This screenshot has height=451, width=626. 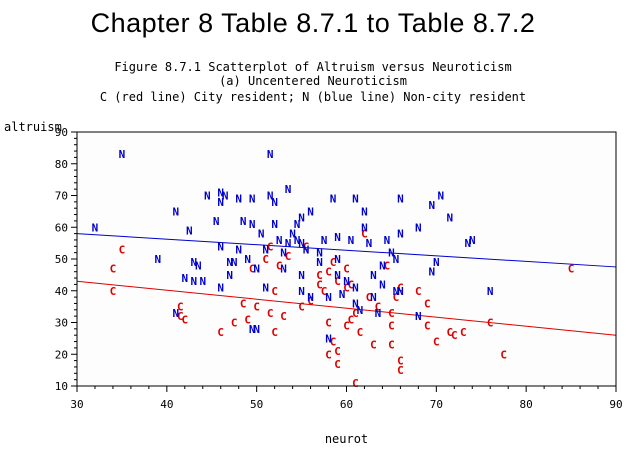 I want to click on y-tick-label: 80, so click(x=61, y=164).